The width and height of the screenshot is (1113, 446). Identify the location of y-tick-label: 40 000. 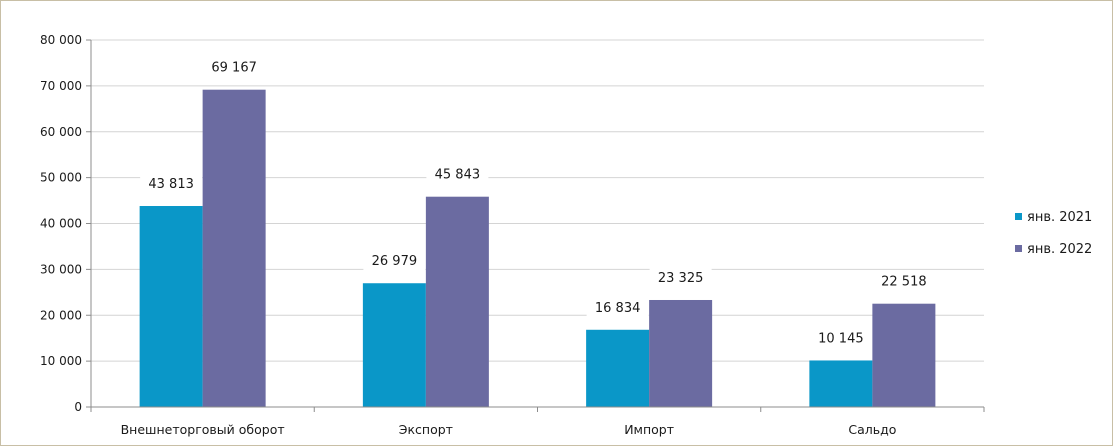
(61, 224).